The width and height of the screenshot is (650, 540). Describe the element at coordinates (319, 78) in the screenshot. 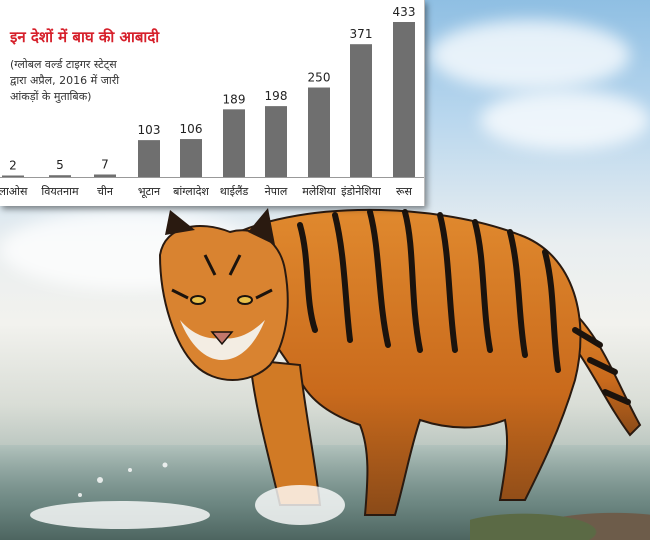

I see `data-label-7: 250` at that location.